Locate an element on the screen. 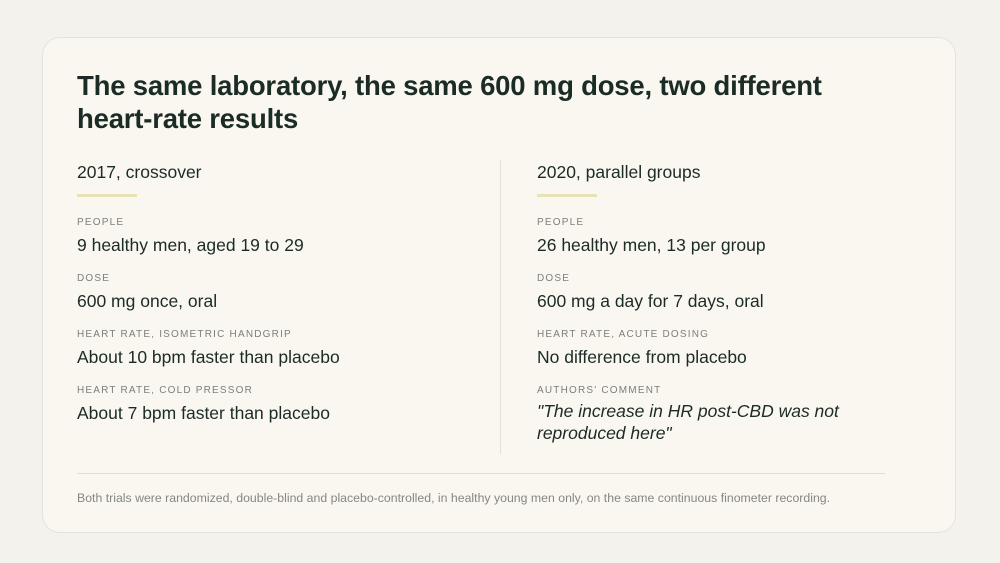 The height and width of the screenshot is (563, 1000). field-value: 600 mg once, oral is located at coordinates (147, 301).